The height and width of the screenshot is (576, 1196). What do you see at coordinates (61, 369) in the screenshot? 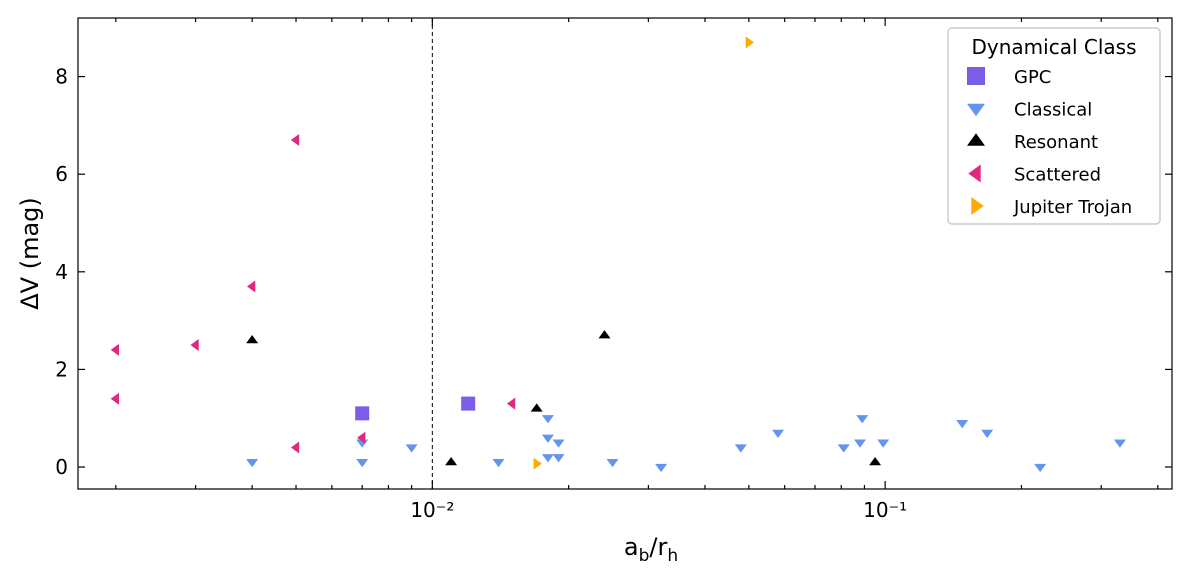
I see `y-tick-label: 2` at bounding box center [61, 369].